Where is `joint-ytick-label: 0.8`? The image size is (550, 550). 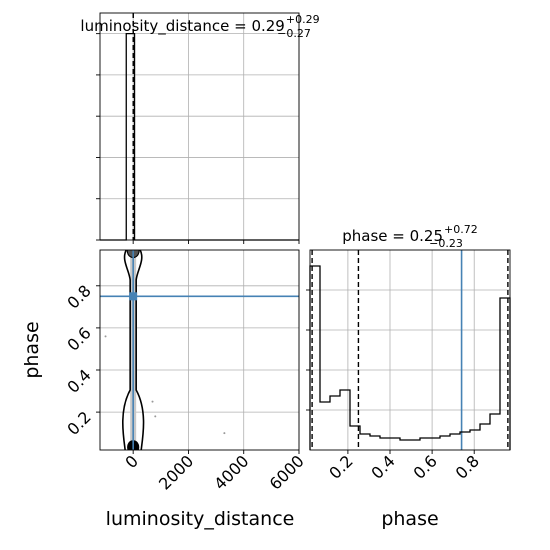
joint-ytick-label: 0.8 is located at coordinates (78, 296).